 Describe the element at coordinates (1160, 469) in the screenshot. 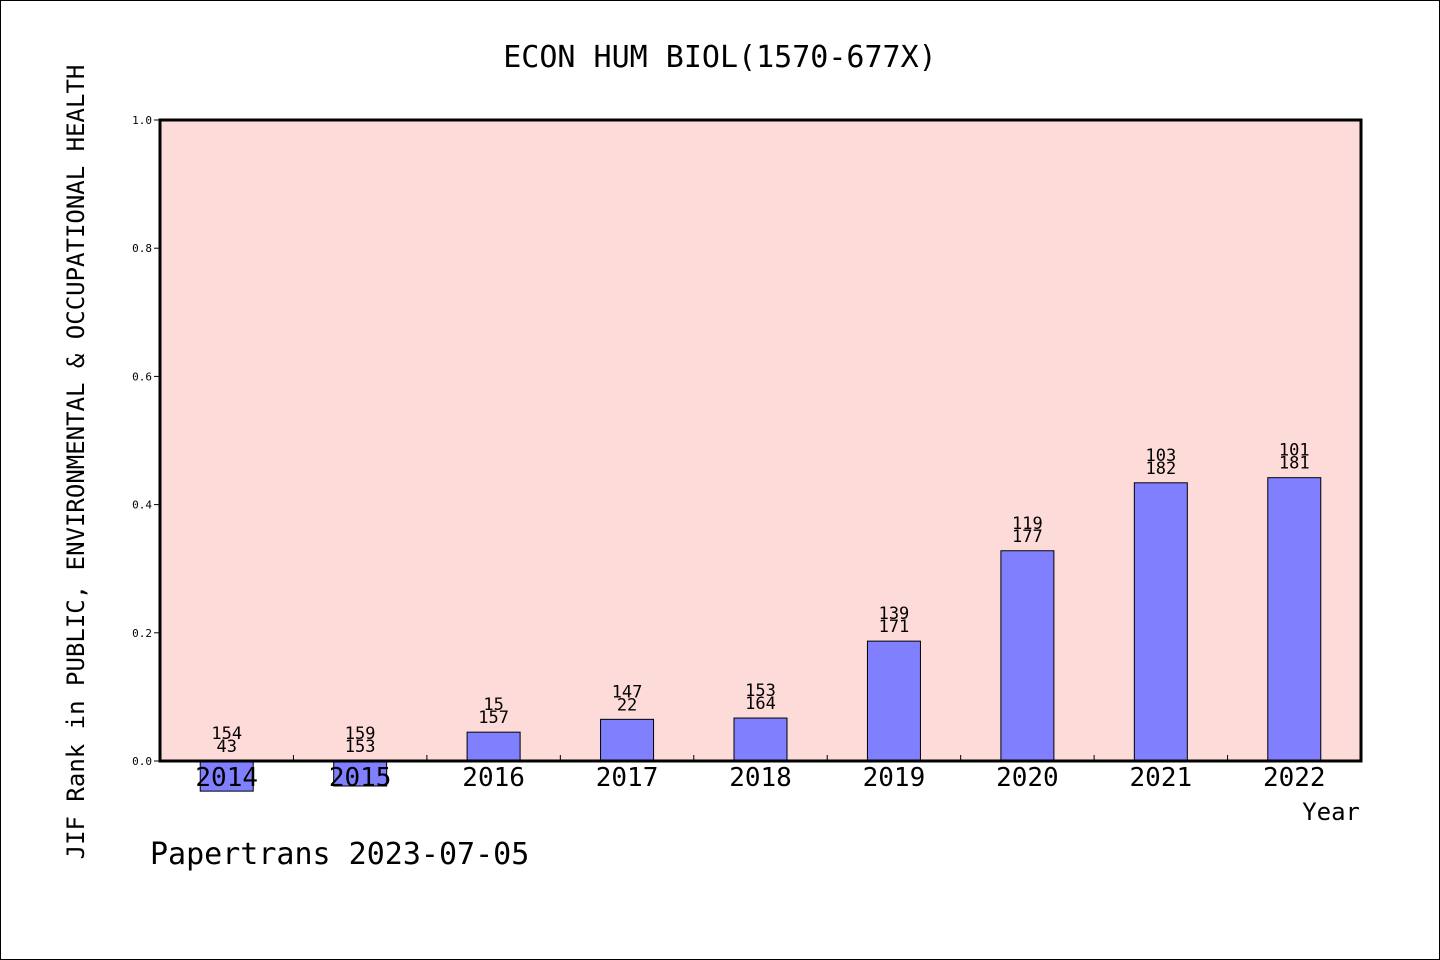

I see `bar-label-bottom: 182` at that location.